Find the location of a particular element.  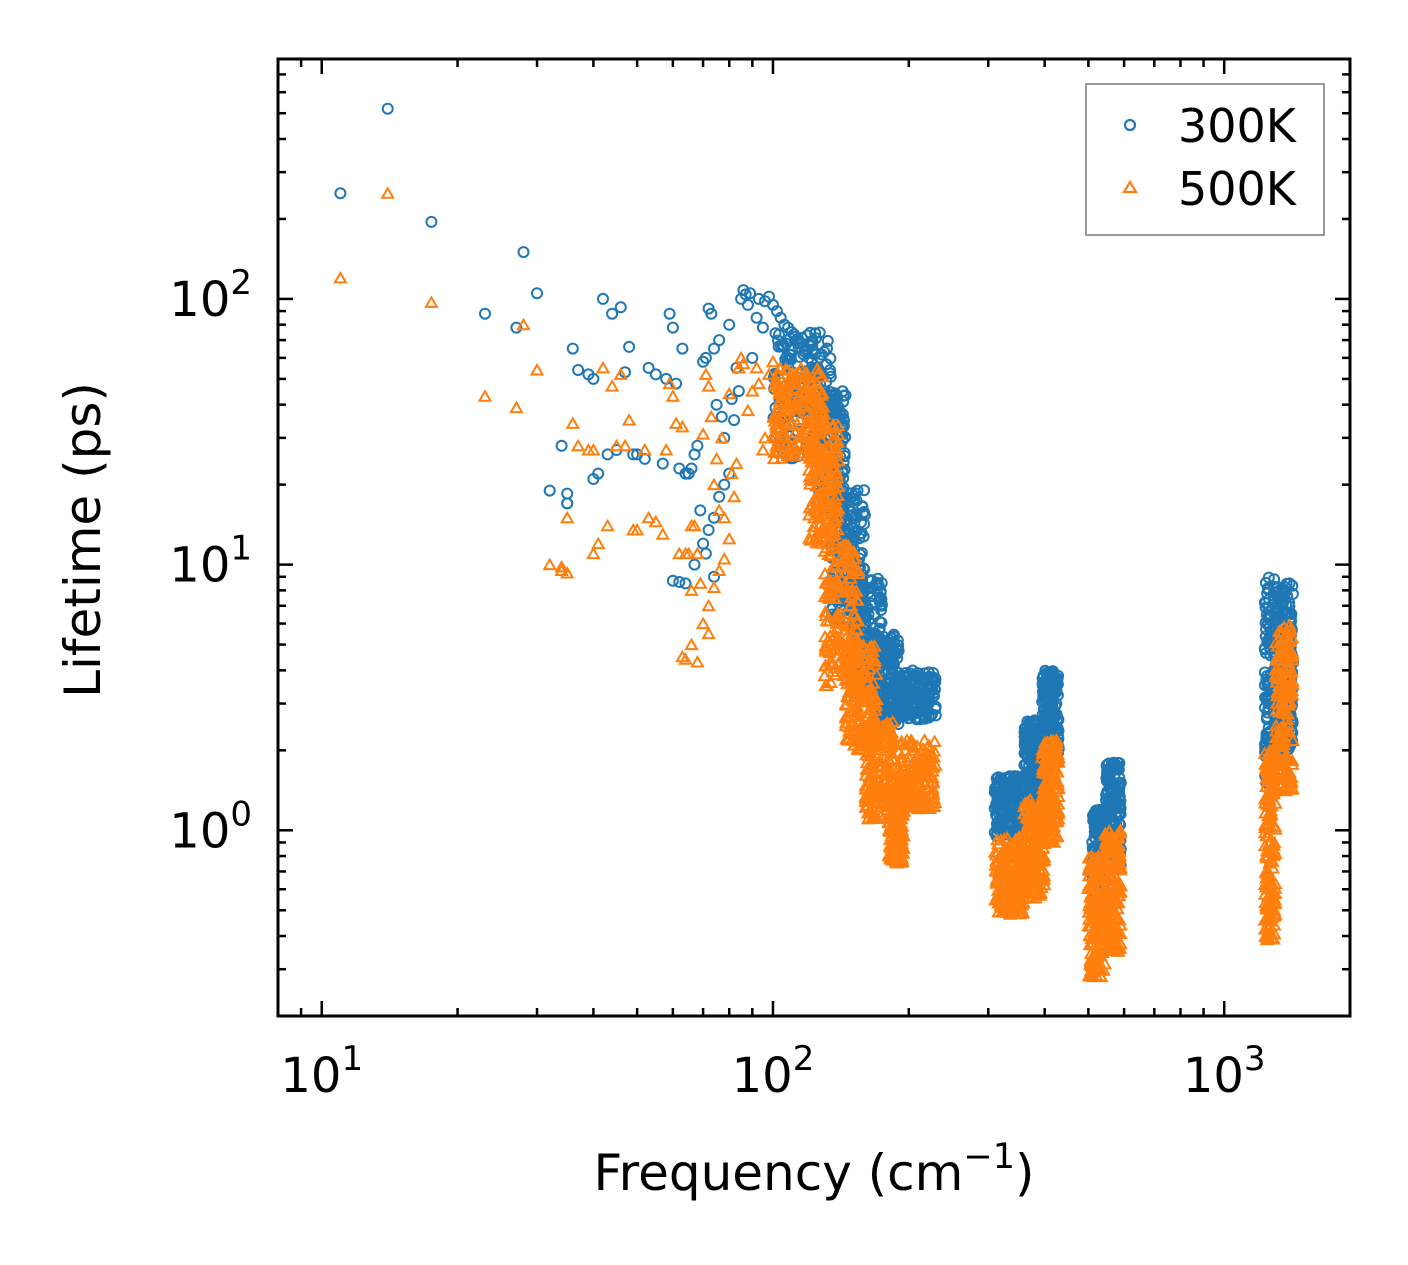

legend: 300K 500K is located at coordinates (1205, 159).